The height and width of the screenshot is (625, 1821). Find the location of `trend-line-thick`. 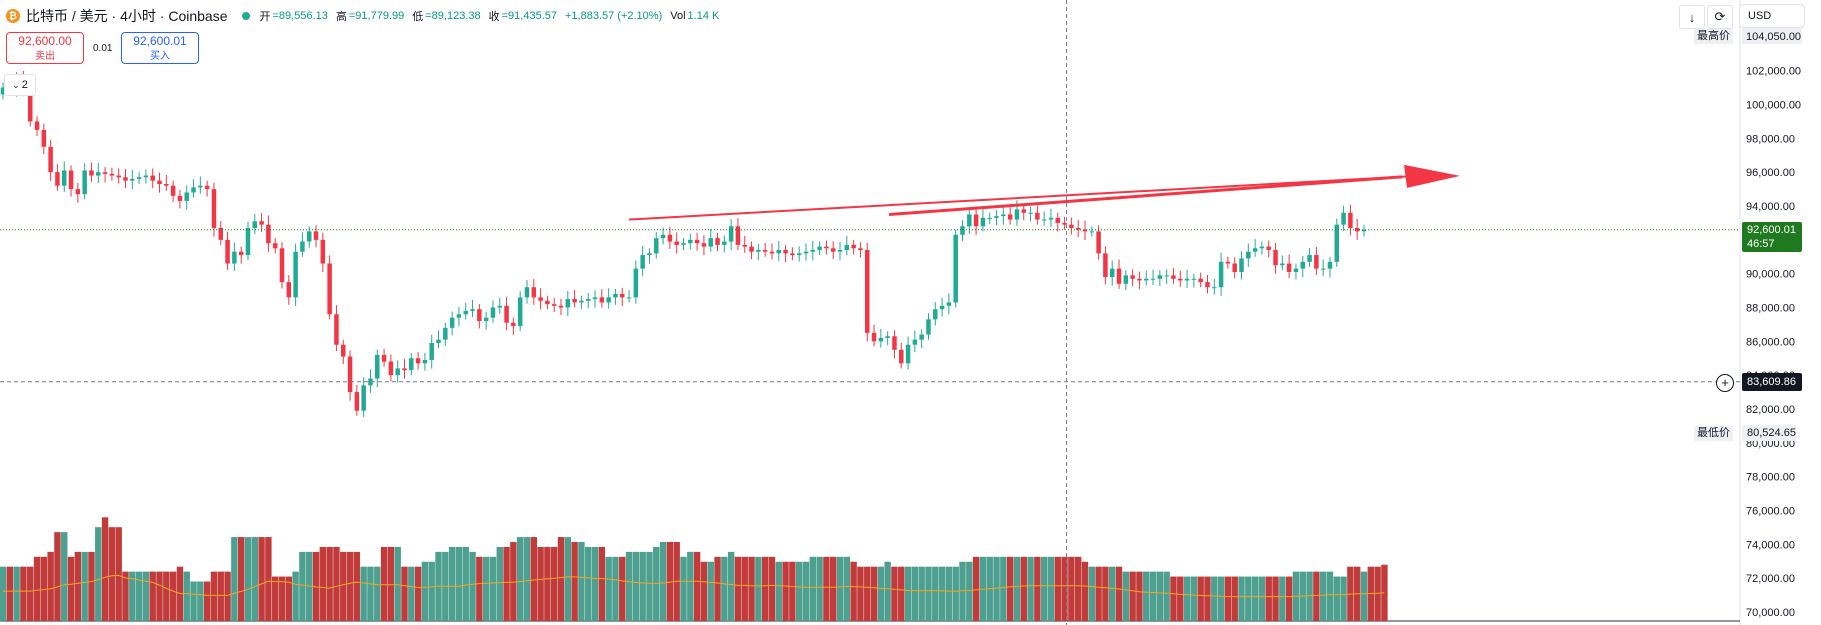

trend-line-thick is located at coordinates (1145, 196).